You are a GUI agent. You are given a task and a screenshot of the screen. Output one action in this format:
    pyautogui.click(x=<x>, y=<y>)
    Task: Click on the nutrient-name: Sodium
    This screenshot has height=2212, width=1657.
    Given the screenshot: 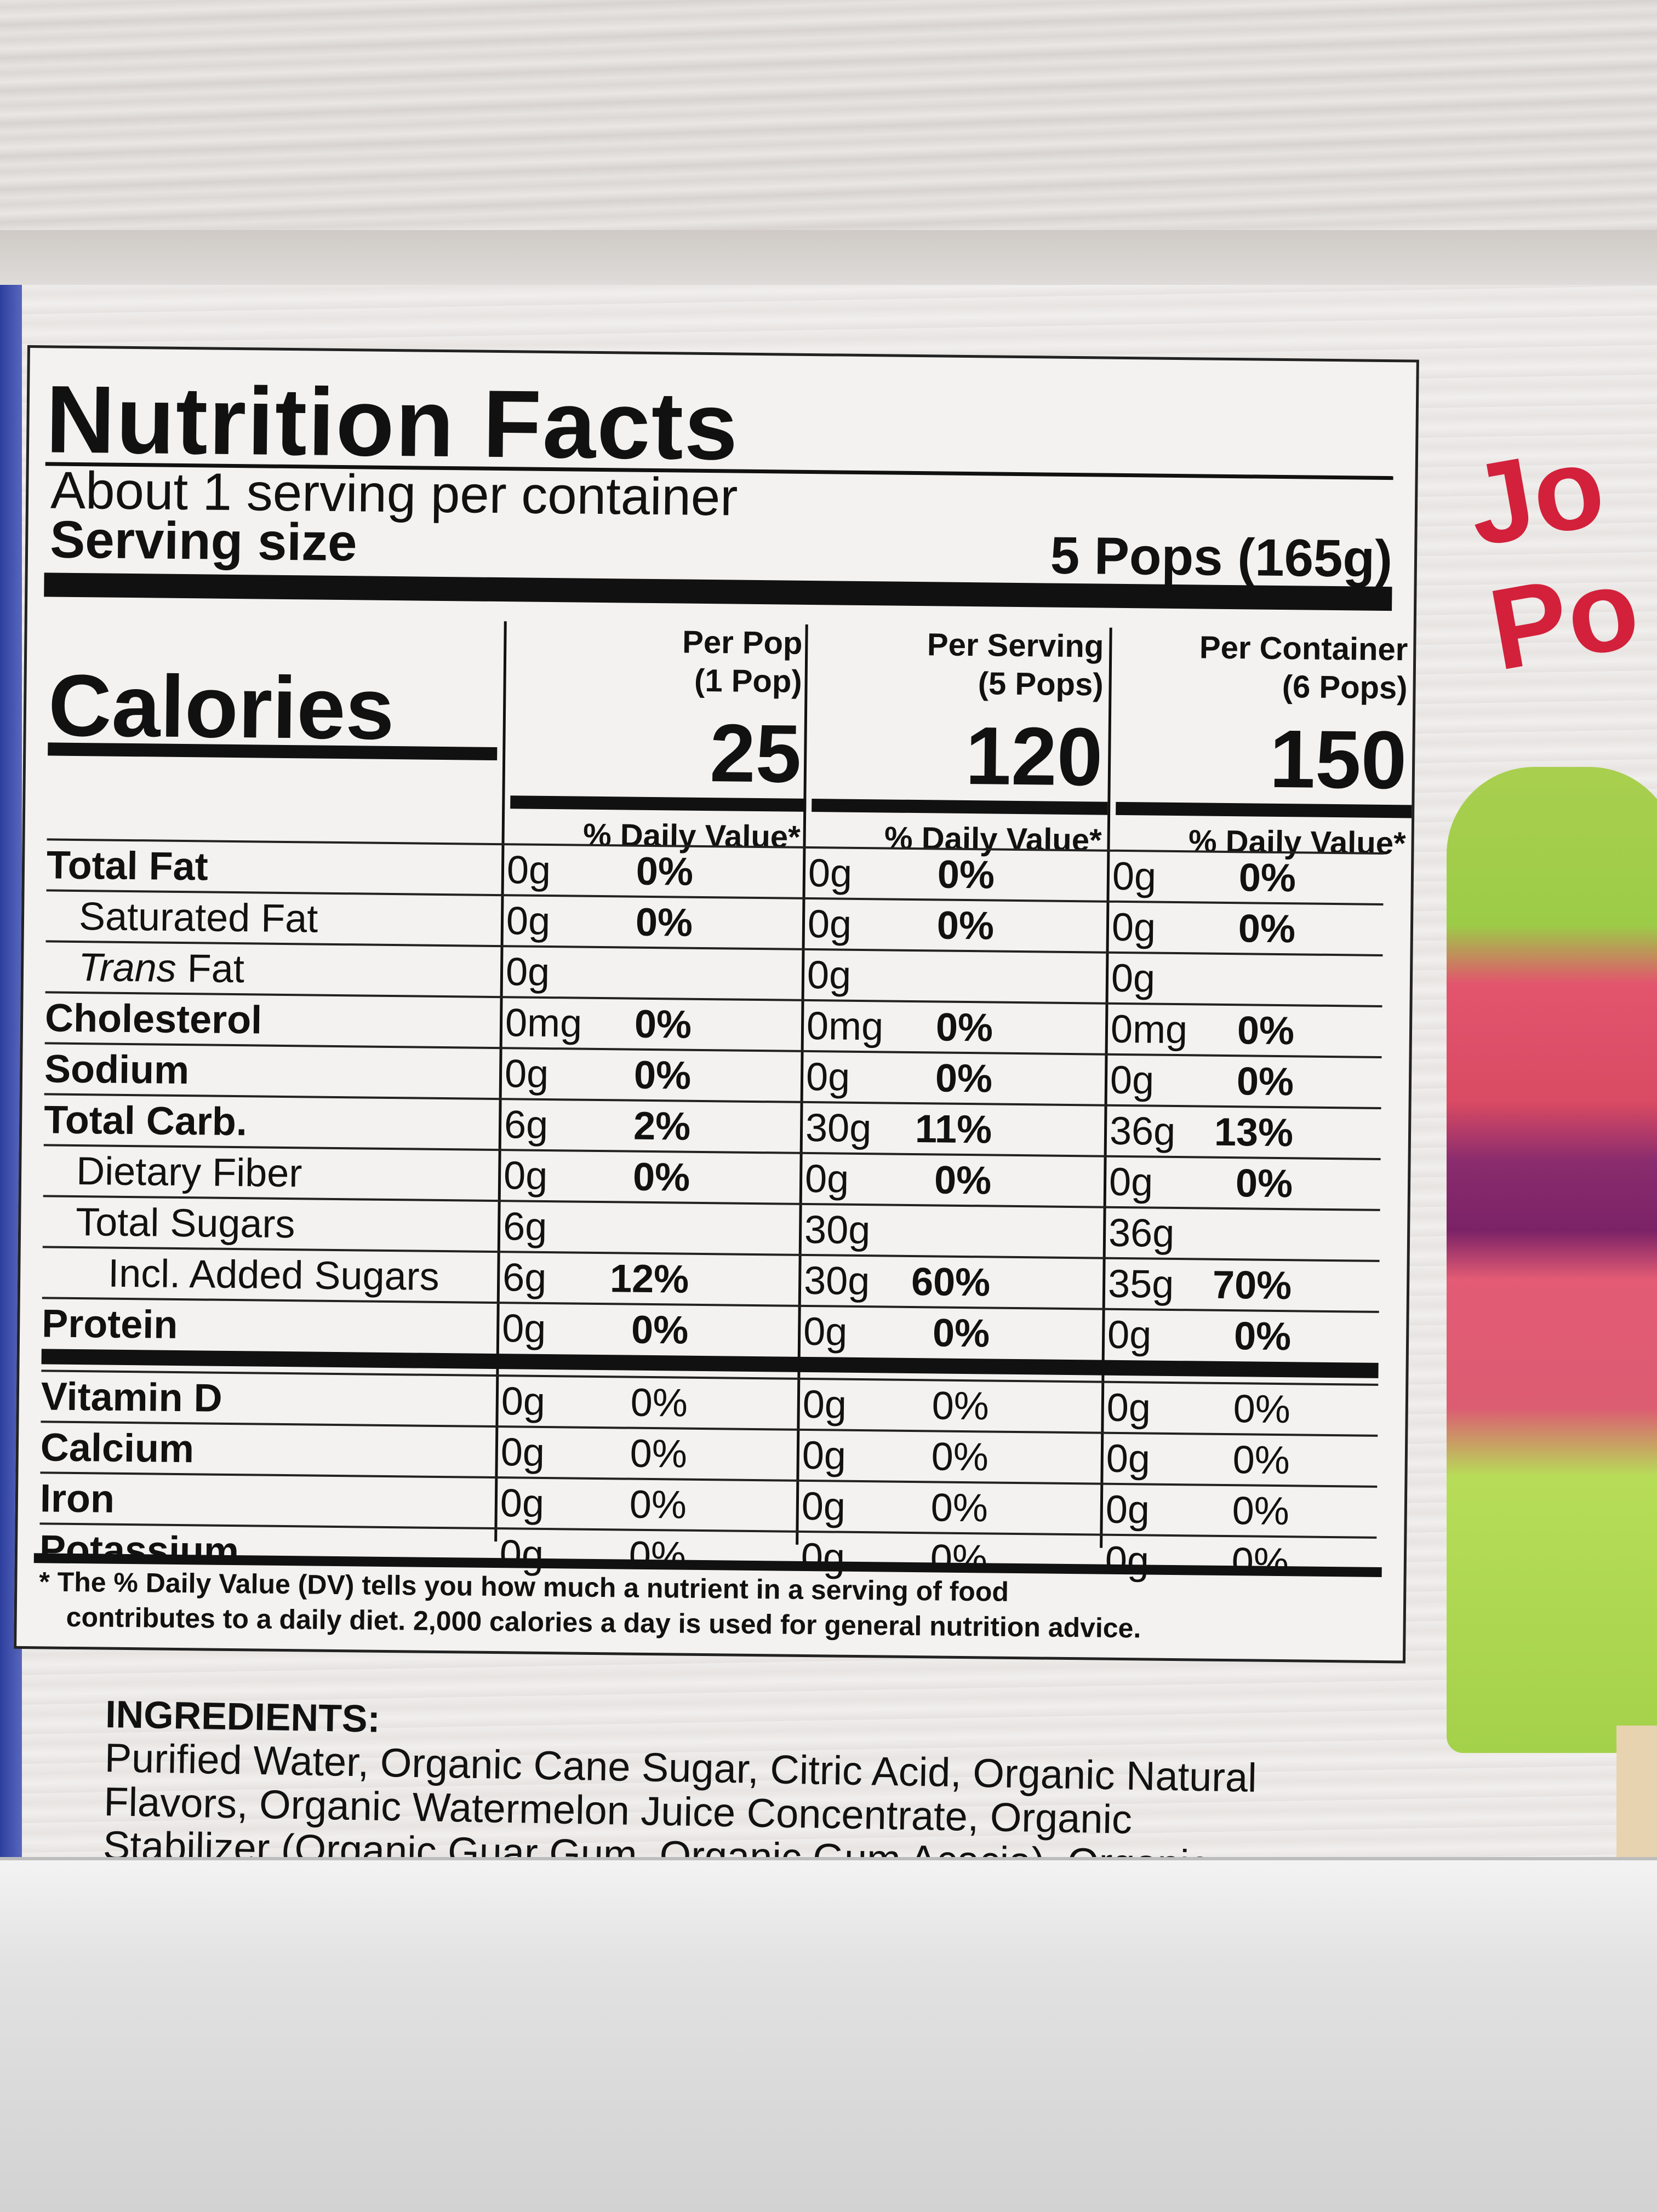 What is the action you would take?
    pyautogui.click(x=117, y=1070)
    